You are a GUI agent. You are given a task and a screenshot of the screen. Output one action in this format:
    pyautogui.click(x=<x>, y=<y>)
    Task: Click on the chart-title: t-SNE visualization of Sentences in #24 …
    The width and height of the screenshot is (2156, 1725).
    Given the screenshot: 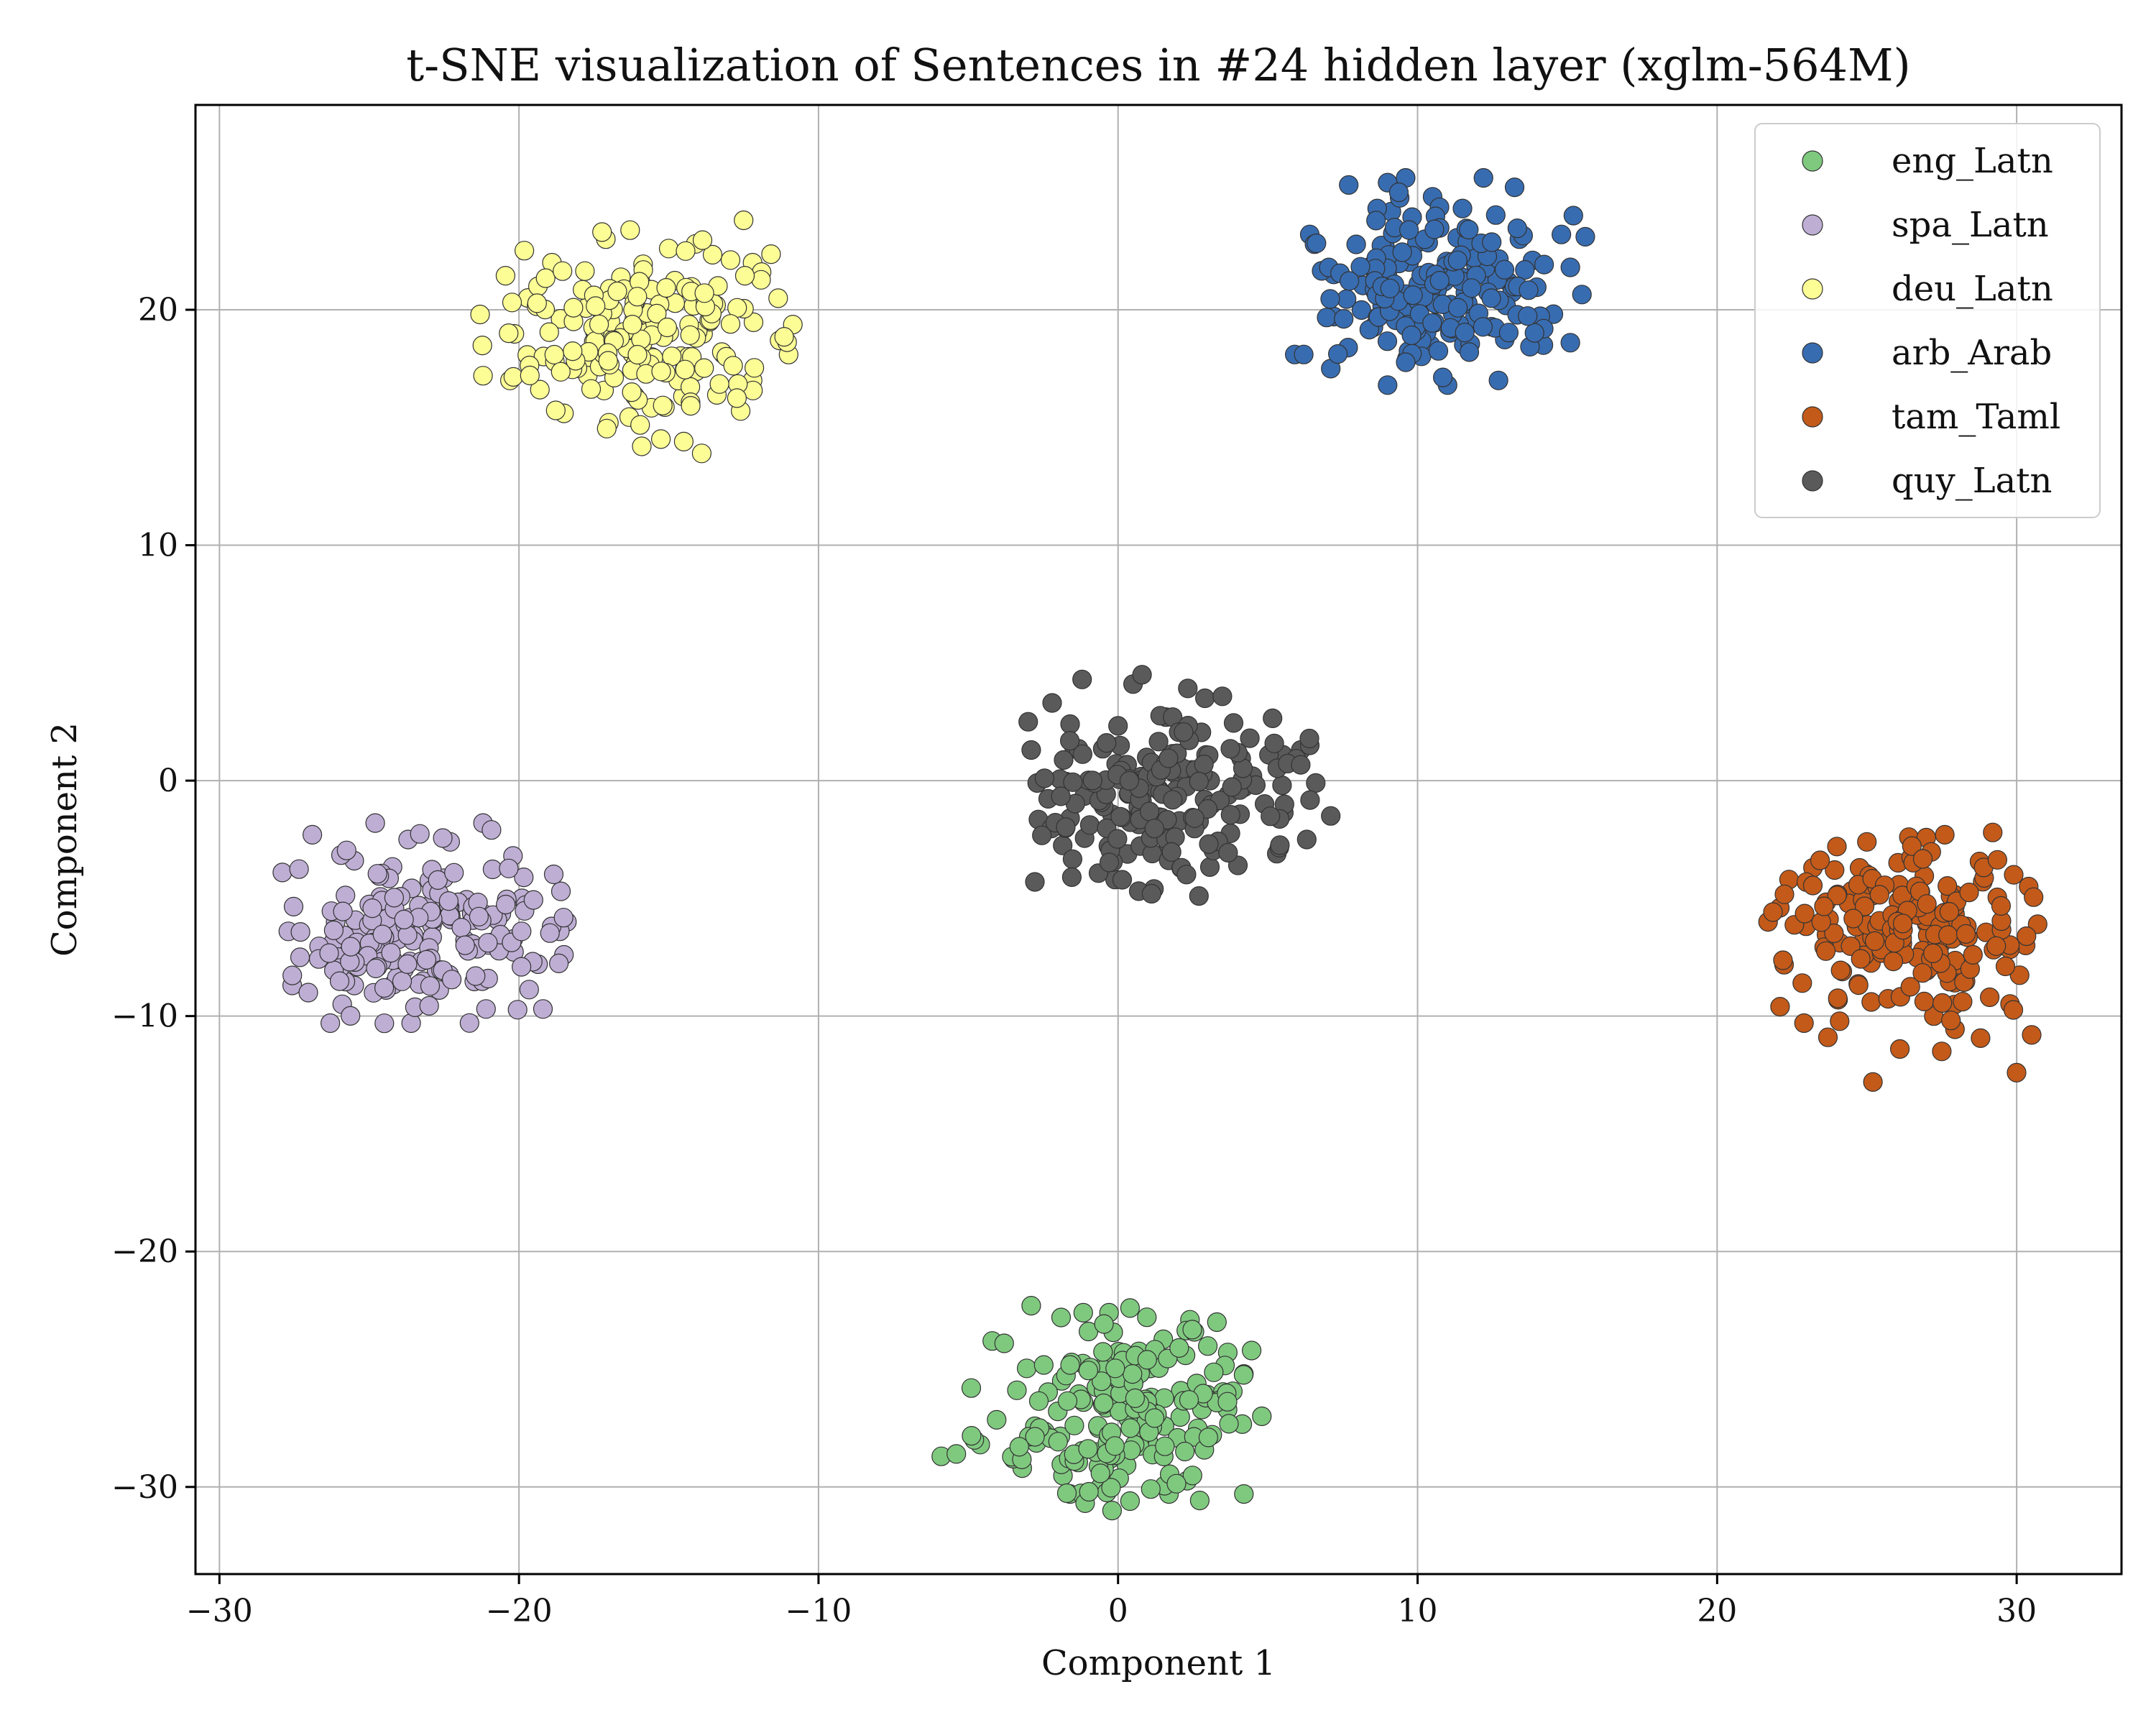 What is the action you would take?
    pyautogui.click(x=1158, y=65)
    